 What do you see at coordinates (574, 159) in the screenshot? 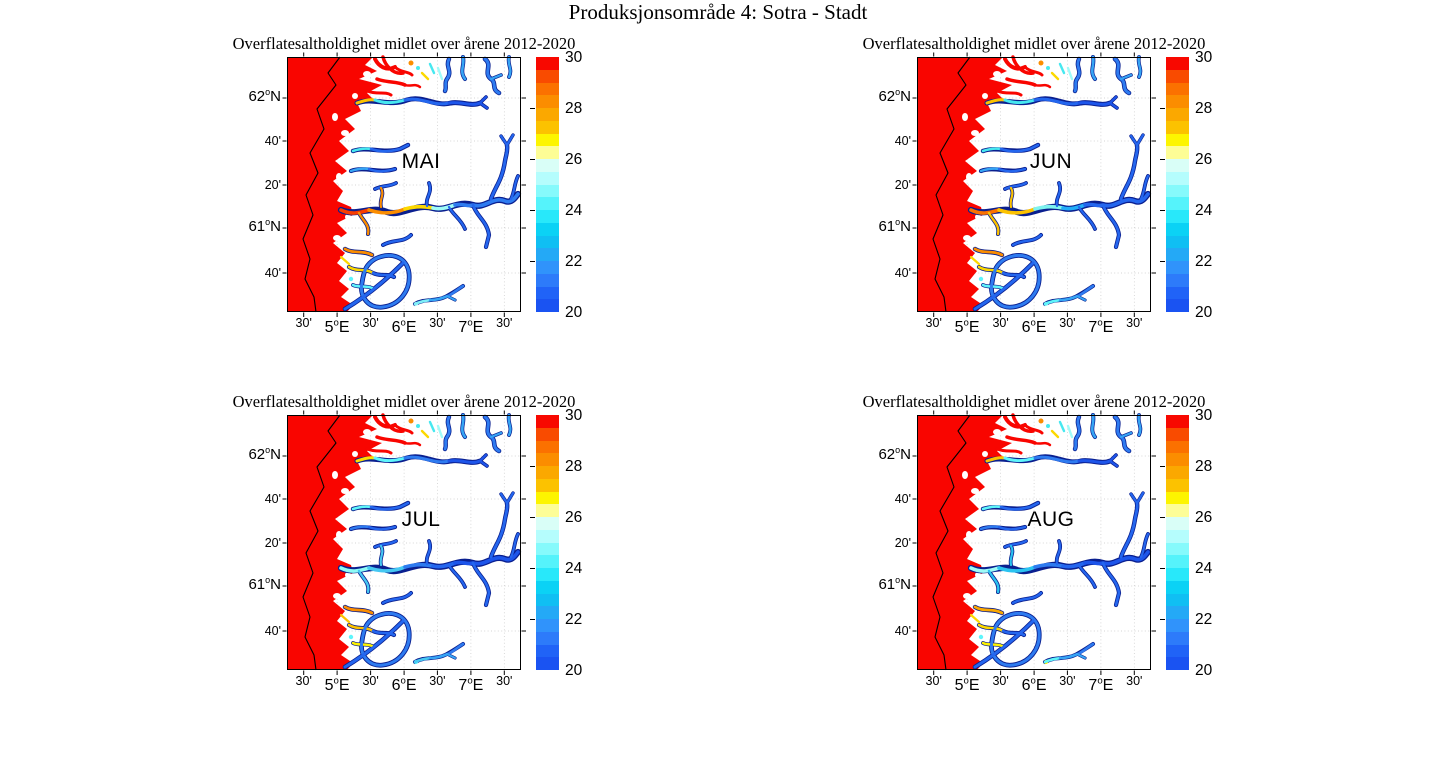
I see `colorbar-tick-label: 26` at bounding box center [574, 159].